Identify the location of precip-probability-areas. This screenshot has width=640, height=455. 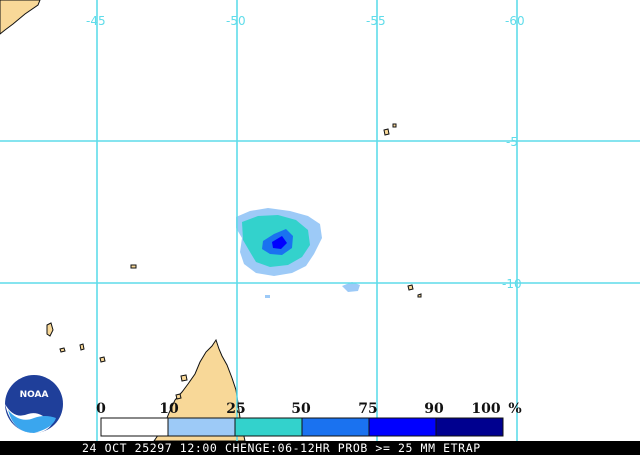
(298, 253).